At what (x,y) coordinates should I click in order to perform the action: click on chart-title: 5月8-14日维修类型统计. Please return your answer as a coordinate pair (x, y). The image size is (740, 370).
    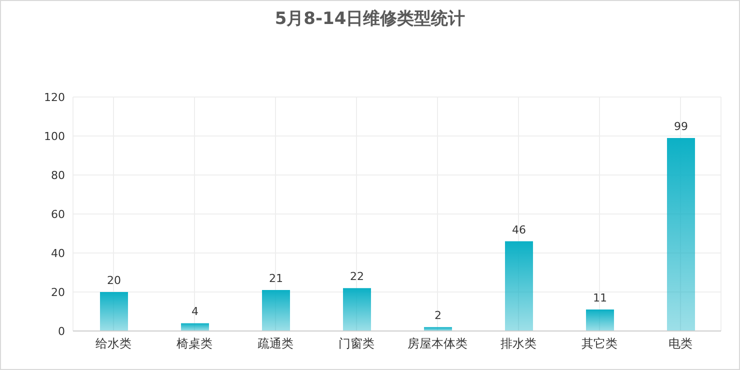
    Looking at the image, I should click on (370, 19).